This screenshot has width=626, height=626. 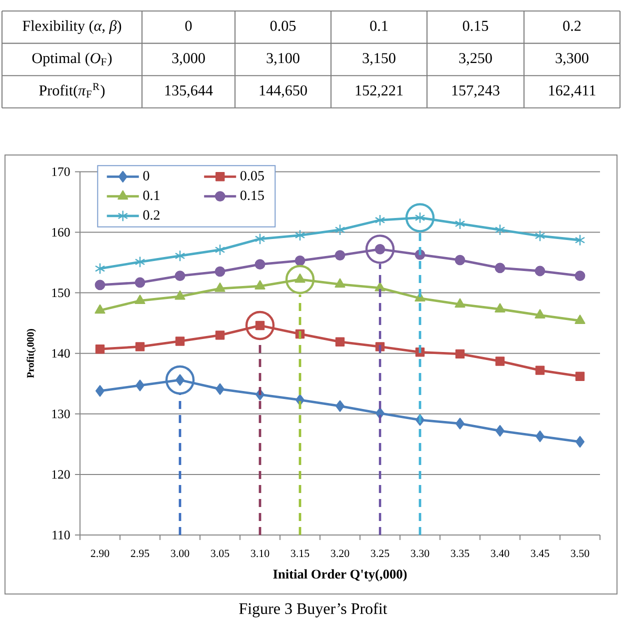 I want to click on legend-label: 0, so click(x=146, y=175).